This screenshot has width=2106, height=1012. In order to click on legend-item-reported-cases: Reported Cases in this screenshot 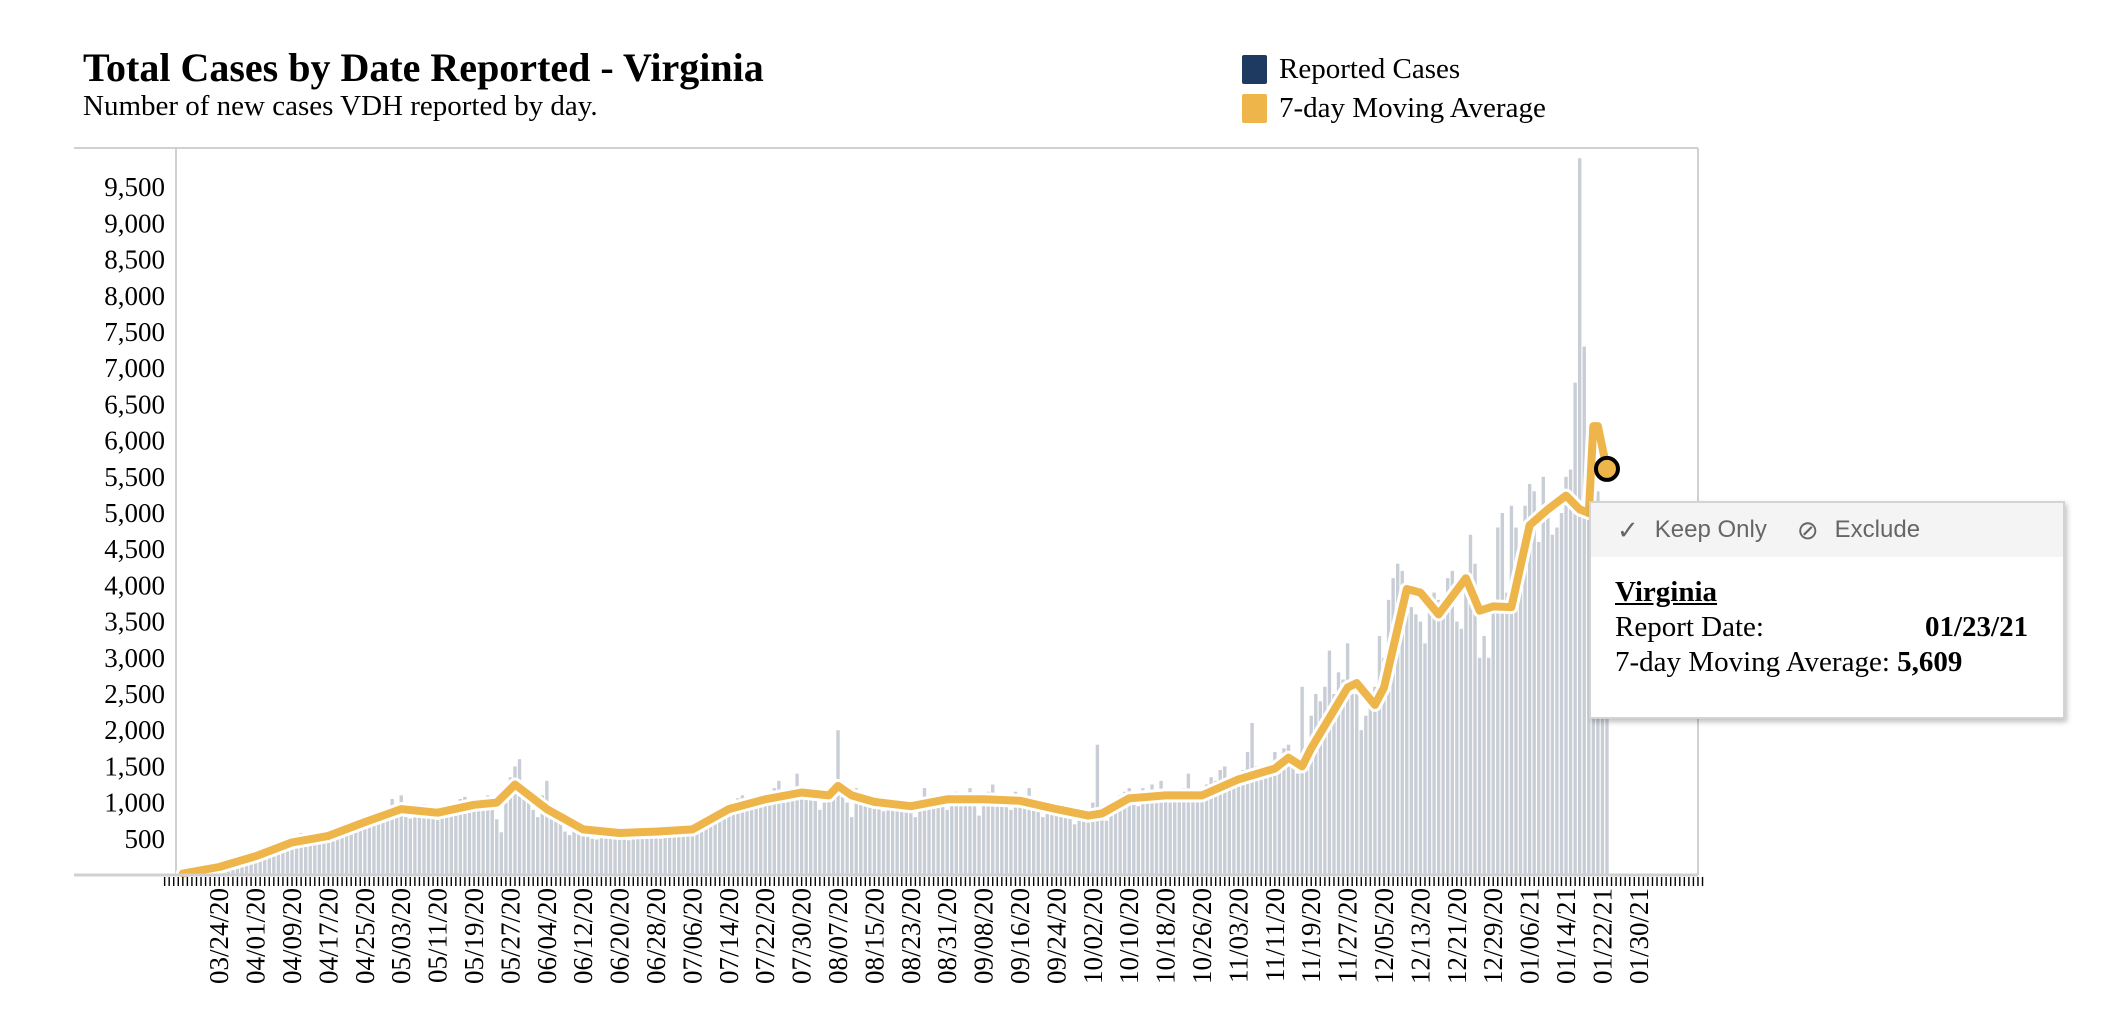, I will do `click(1394, 69)`.